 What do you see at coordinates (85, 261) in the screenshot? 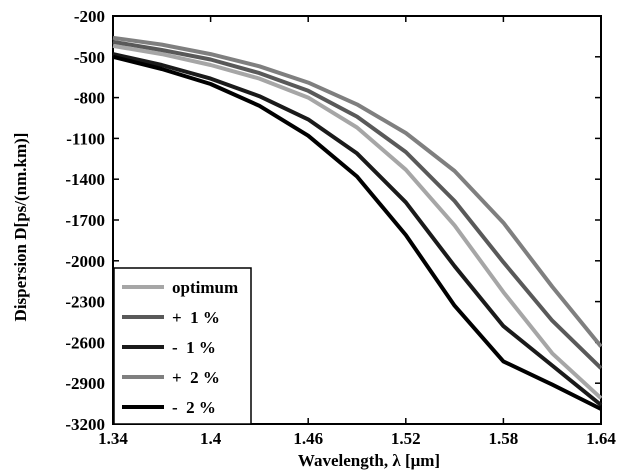
I see `y-tick-label: -2000` at bounding box center [85, 261].